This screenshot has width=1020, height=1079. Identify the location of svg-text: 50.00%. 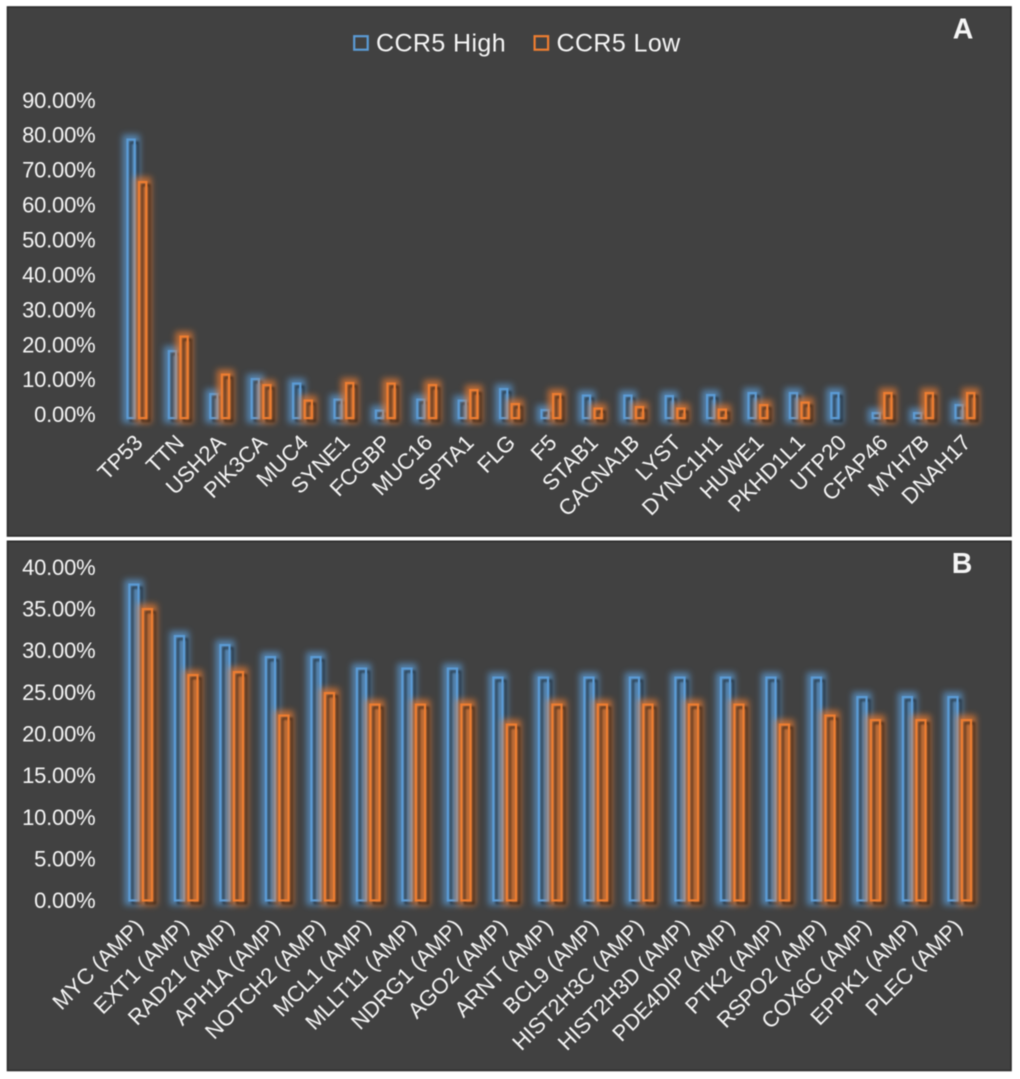
(58, 240).